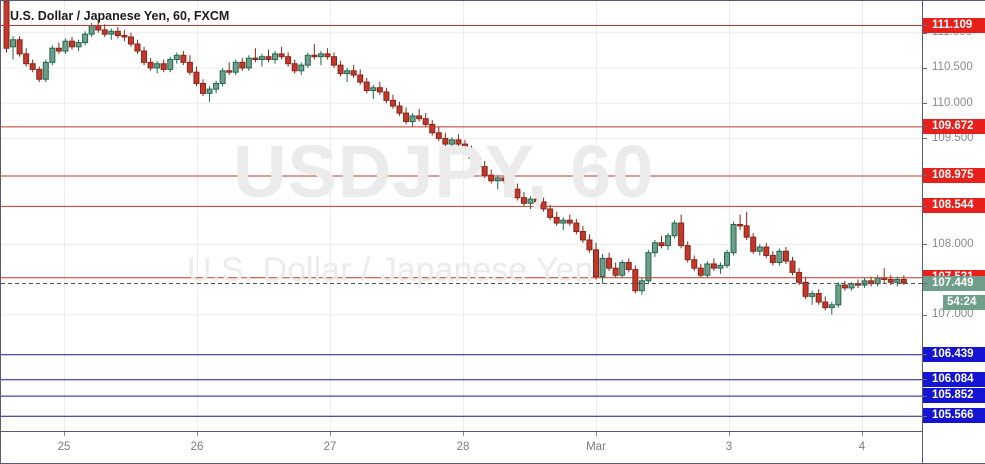 This screenshot has width=985, height=464. I want to click on time-axis-label: 4, so click(862, 447).